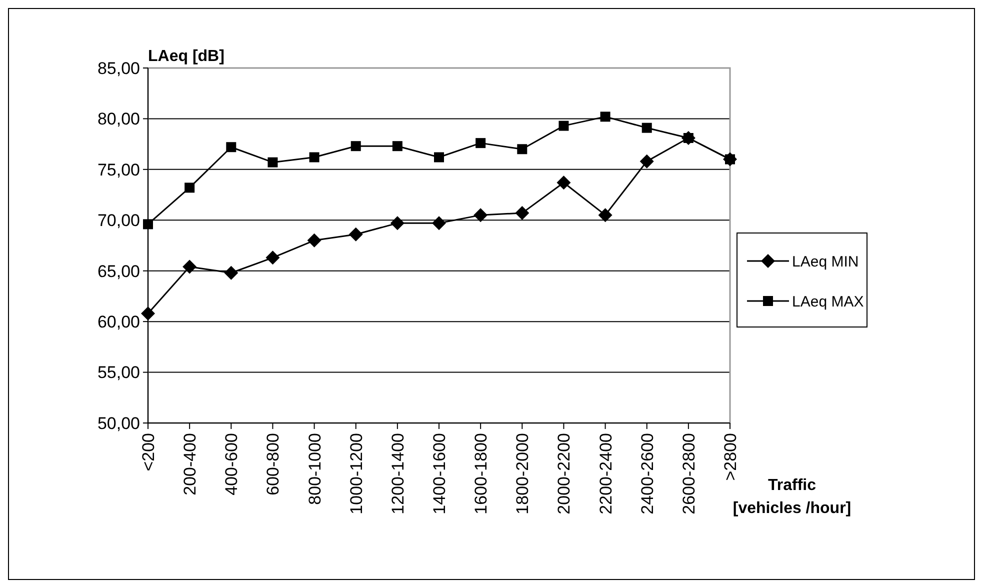 The width and height of the screenshot is (983, 586). I want to click on y-tick-label: 50,00, so click(118, 423).